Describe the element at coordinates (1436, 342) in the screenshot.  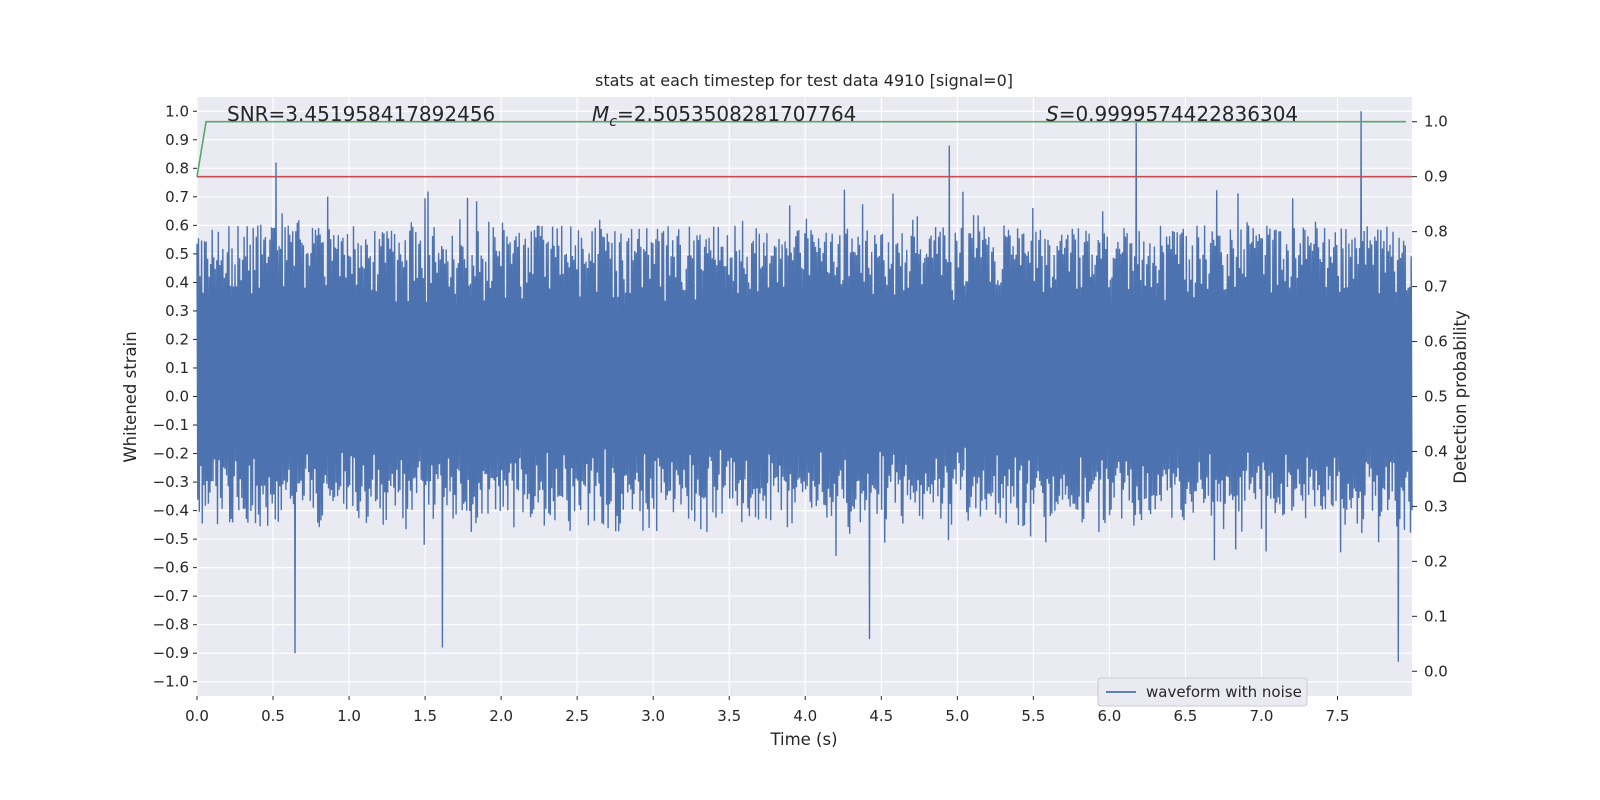
I see `y-right-tick-label: 0.6` at that location.